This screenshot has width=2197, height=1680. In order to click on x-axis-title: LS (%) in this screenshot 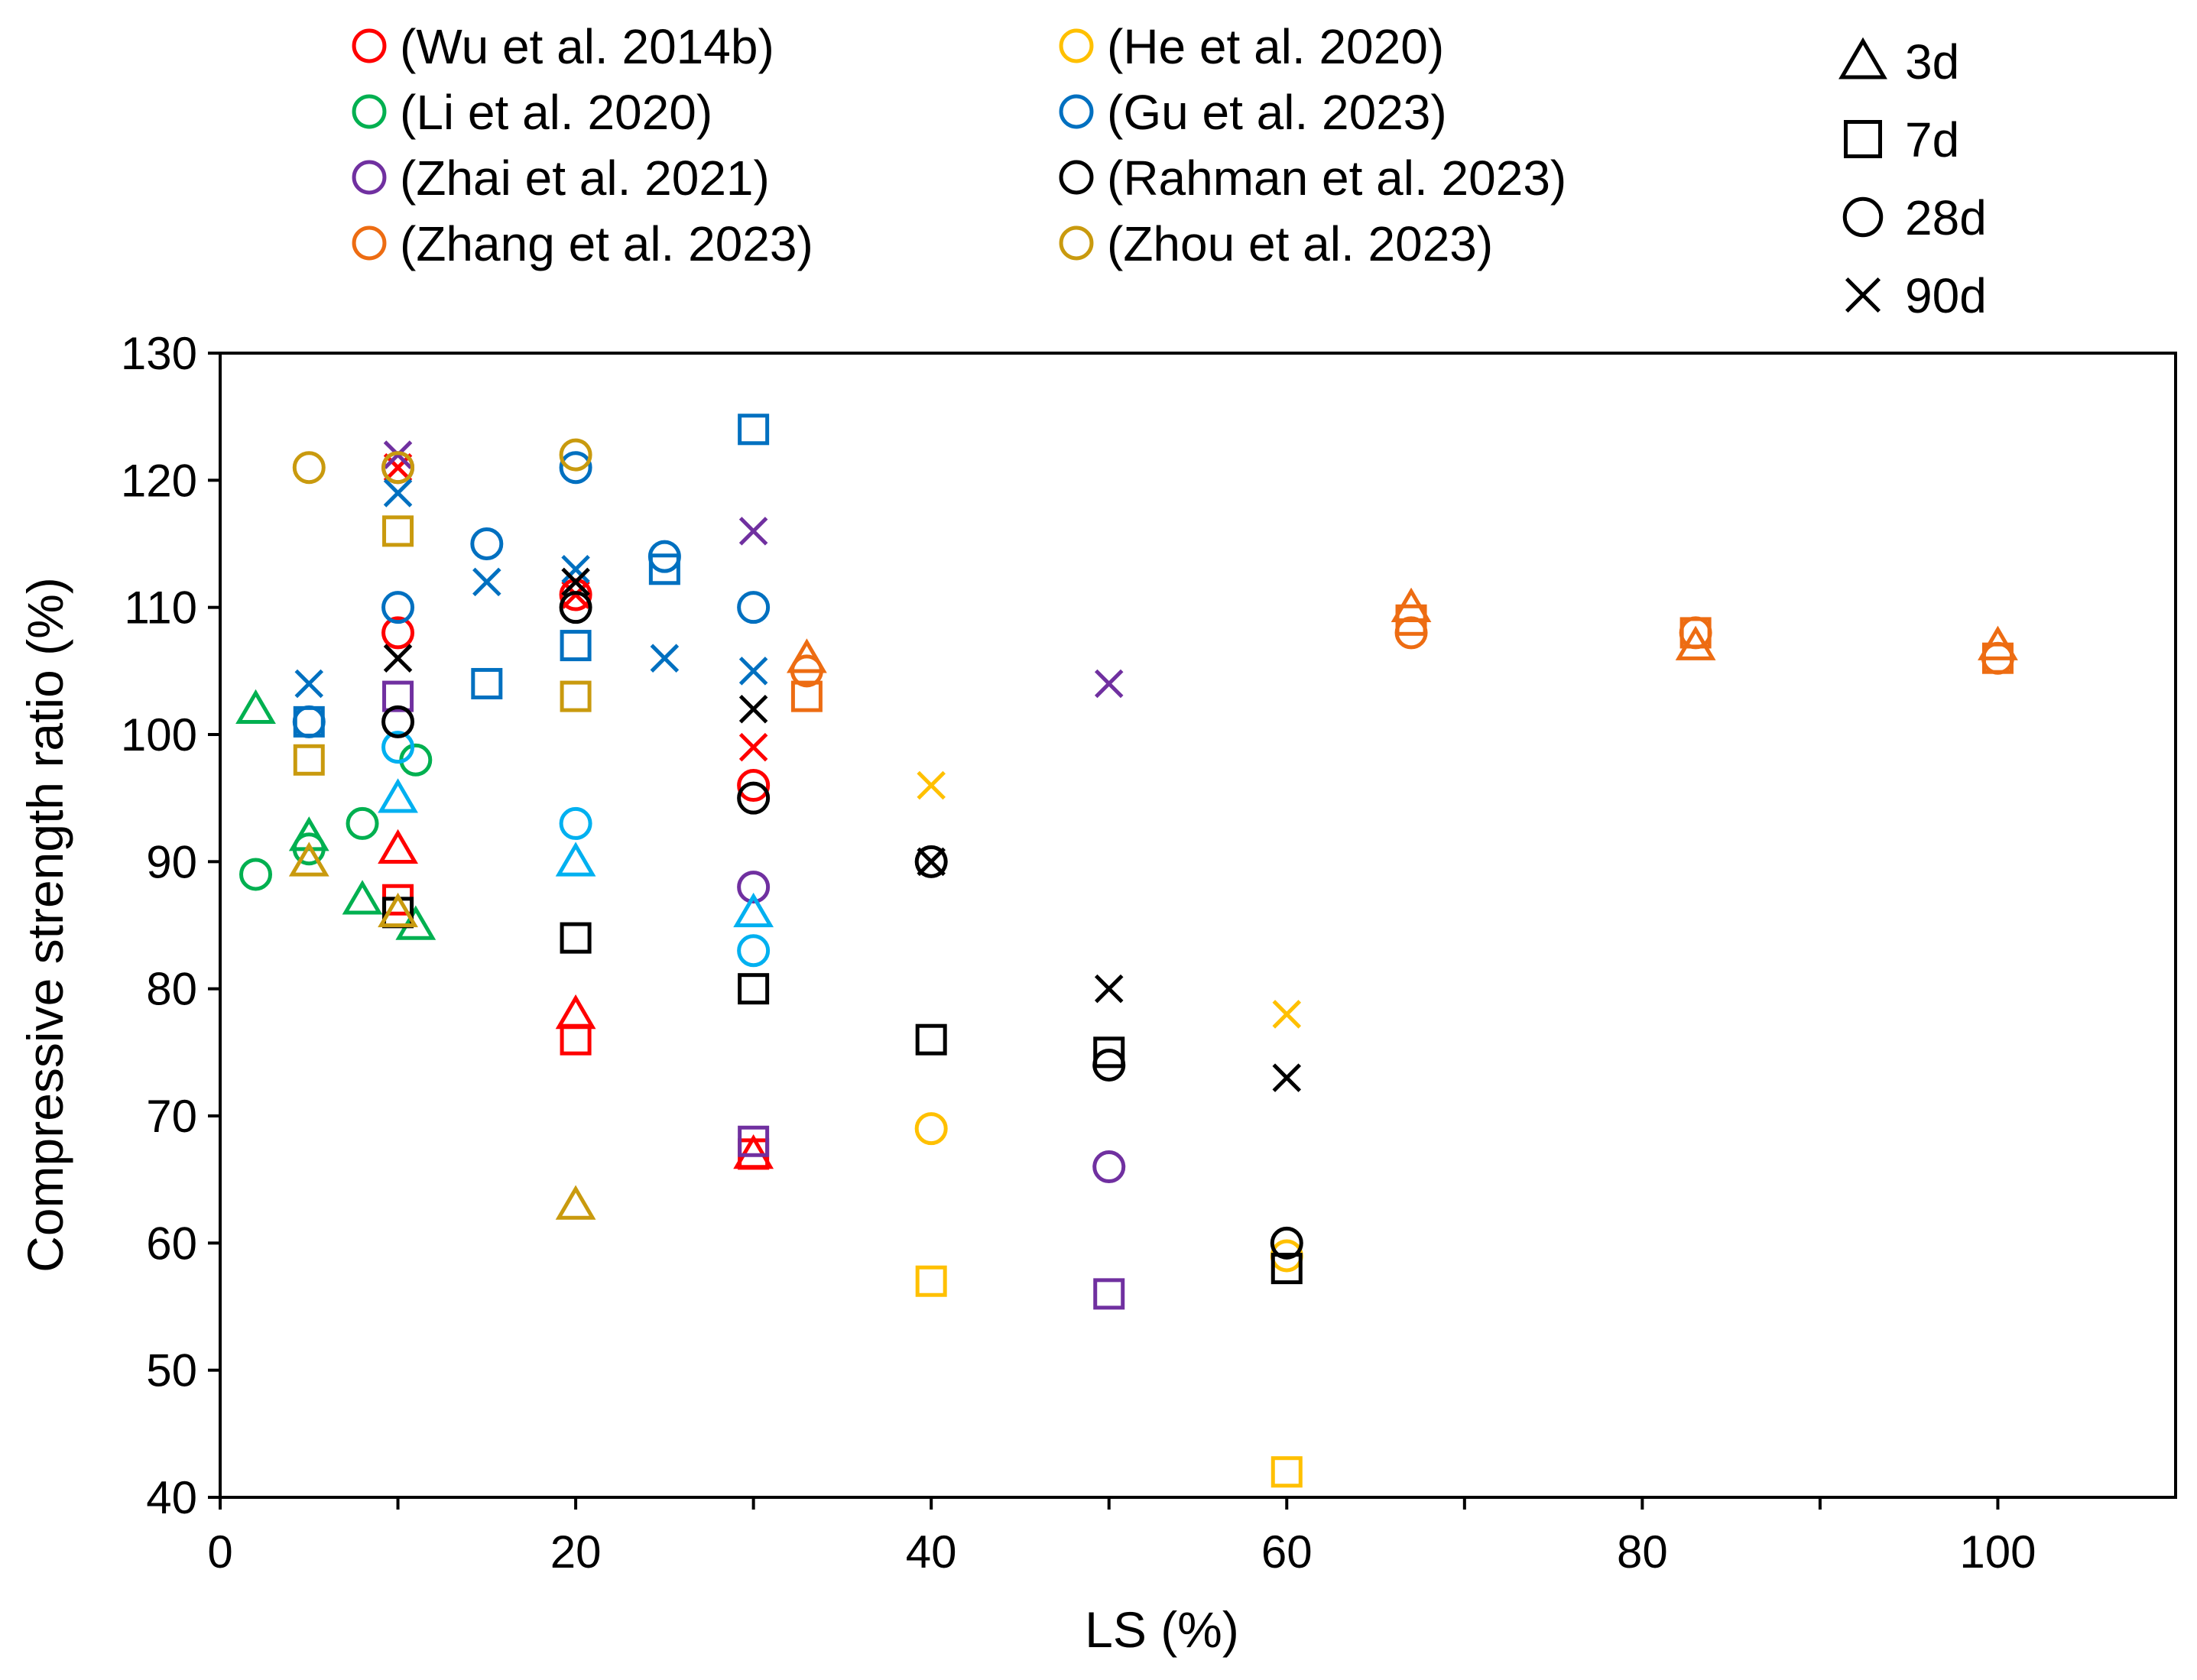, I will do `click(1162, 1630)`.